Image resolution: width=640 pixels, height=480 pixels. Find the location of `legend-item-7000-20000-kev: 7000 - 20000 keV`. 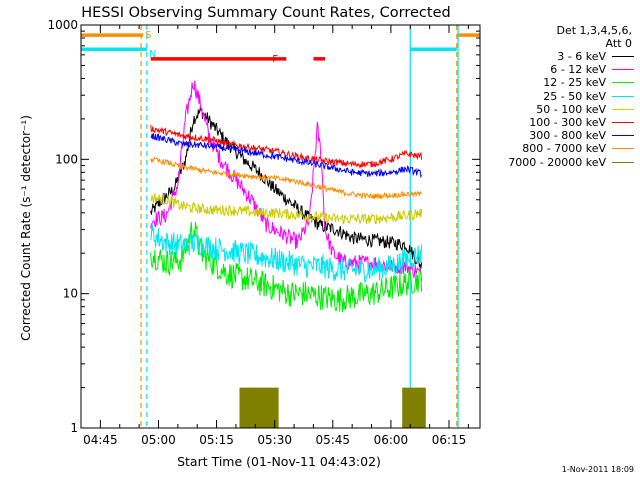

legend-item-7000-20000-kev: 7000 - 20000 keV is located at coordinates (556, 162).